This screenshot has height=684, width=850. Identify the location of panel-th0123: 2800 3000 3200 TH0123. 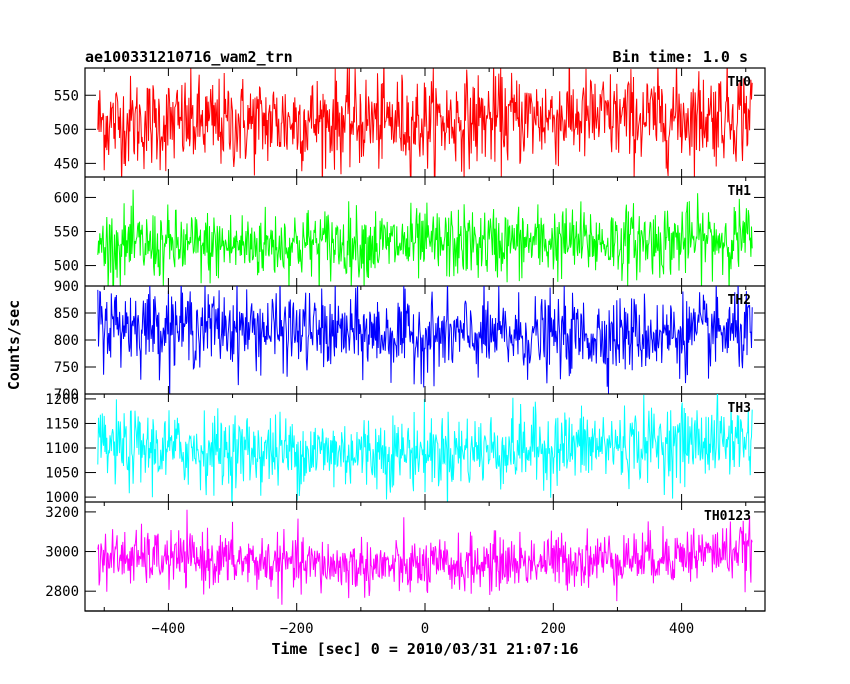
(405, 558).